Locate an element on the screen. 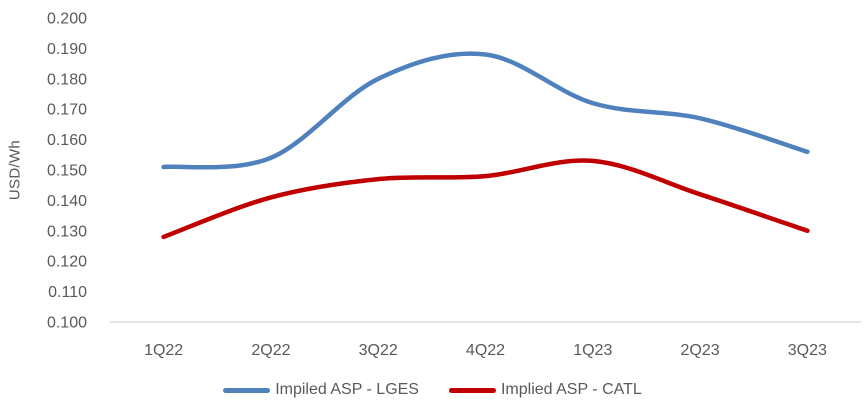 This screenshot has height=405, width=865. legend-item-lges: Impiled ASP - LGES is located at coordinates (321, 390).